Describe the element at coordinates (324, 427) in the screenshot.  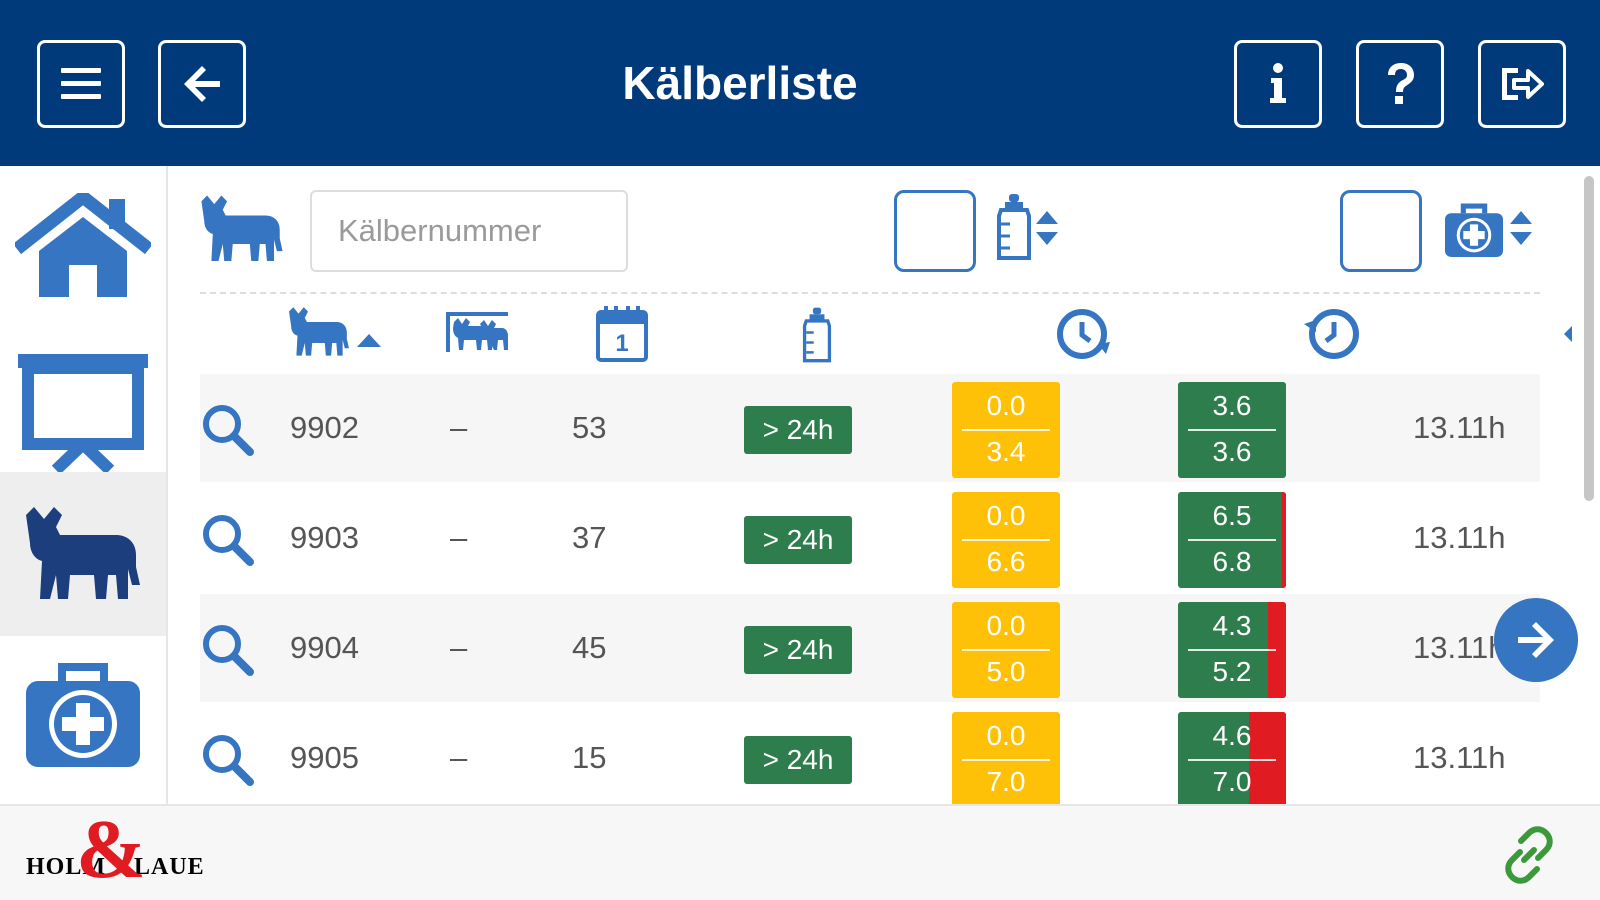
I see `calf-number: 9902` at that location.